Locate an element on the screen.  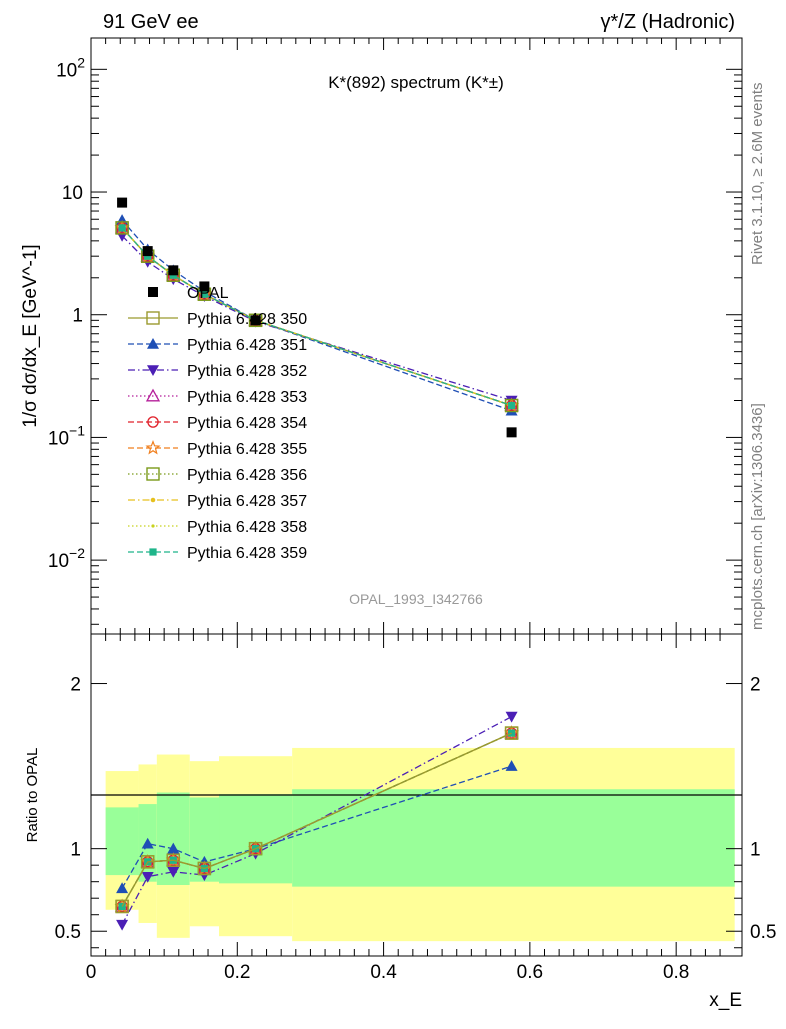
plot-title: K*(892) spectrum (K*±) is located at coordinates (416, 82).